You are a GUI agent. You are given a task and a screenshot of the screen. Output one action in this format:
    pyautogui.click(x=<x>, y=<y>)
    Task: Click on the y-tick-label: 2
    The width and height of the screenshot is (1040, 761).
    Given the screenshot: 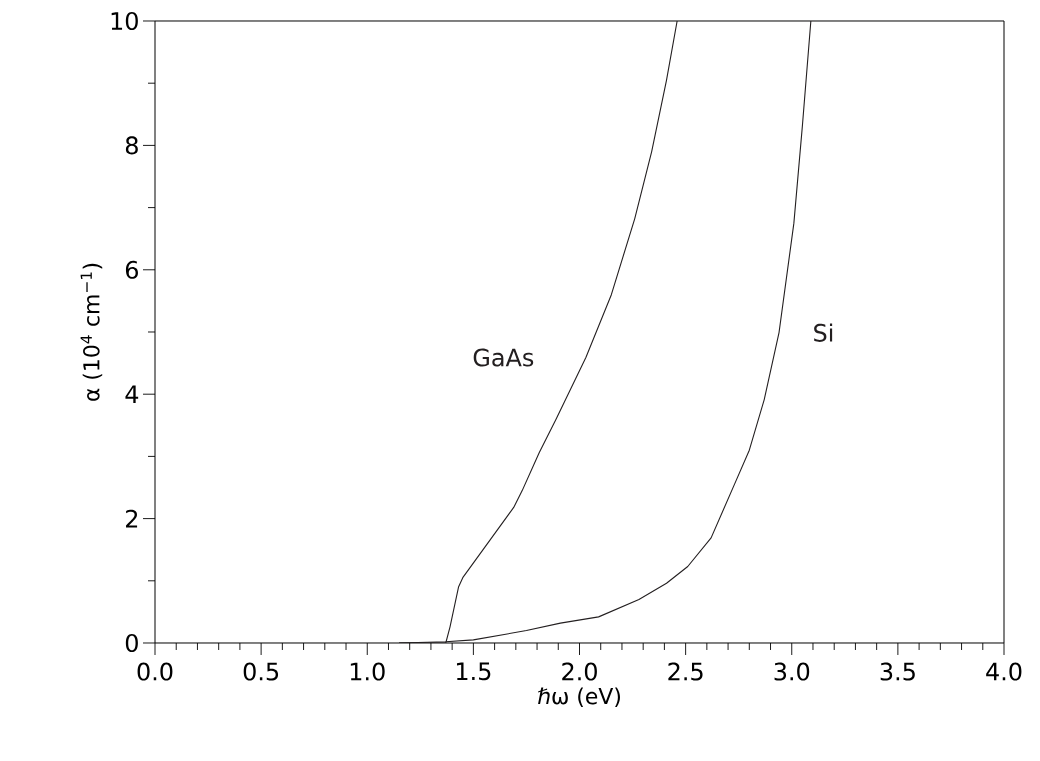 What is the action you would take?
    pyautogui.click(x=132, y=518)
    